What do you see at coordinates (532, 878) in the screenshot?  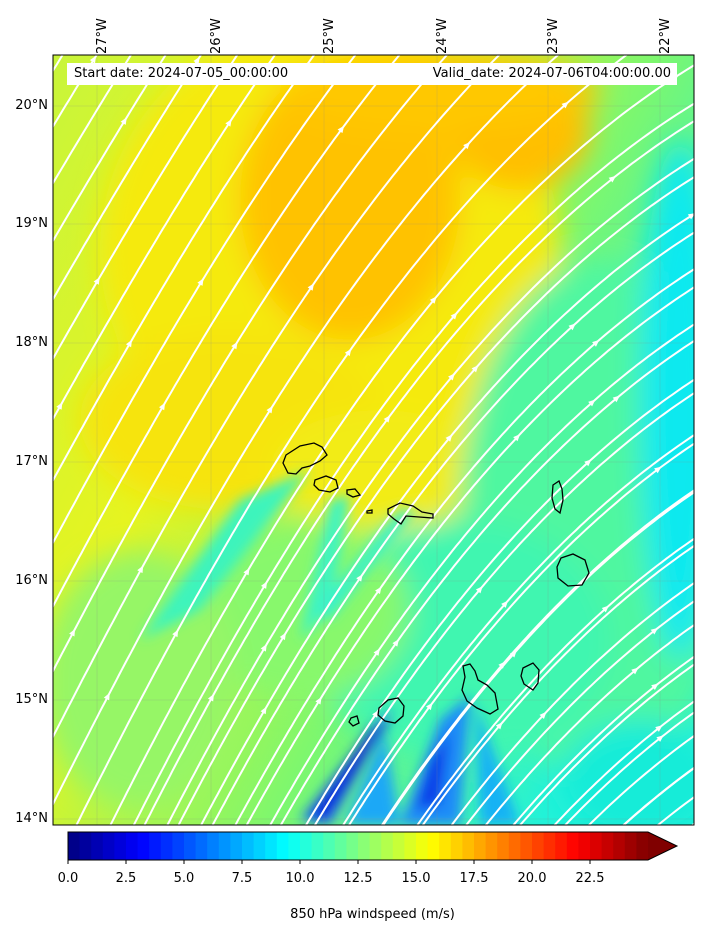 I see `colorbar-tick-label: 20.0` at bounding box center [532, 878].